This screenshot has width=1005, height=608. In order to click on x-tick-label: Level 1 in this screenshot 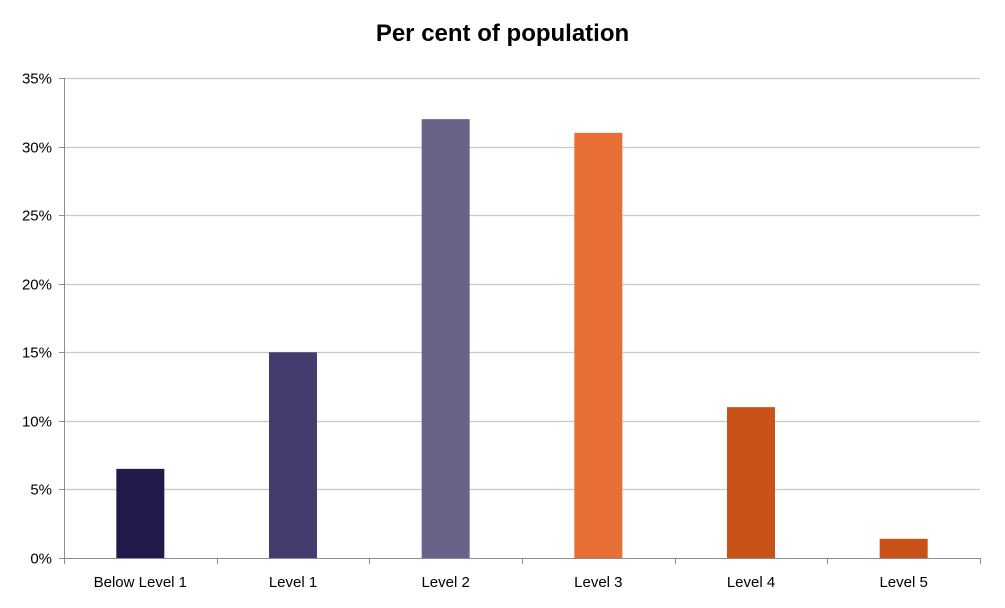, I will do `click(293, 582)`.